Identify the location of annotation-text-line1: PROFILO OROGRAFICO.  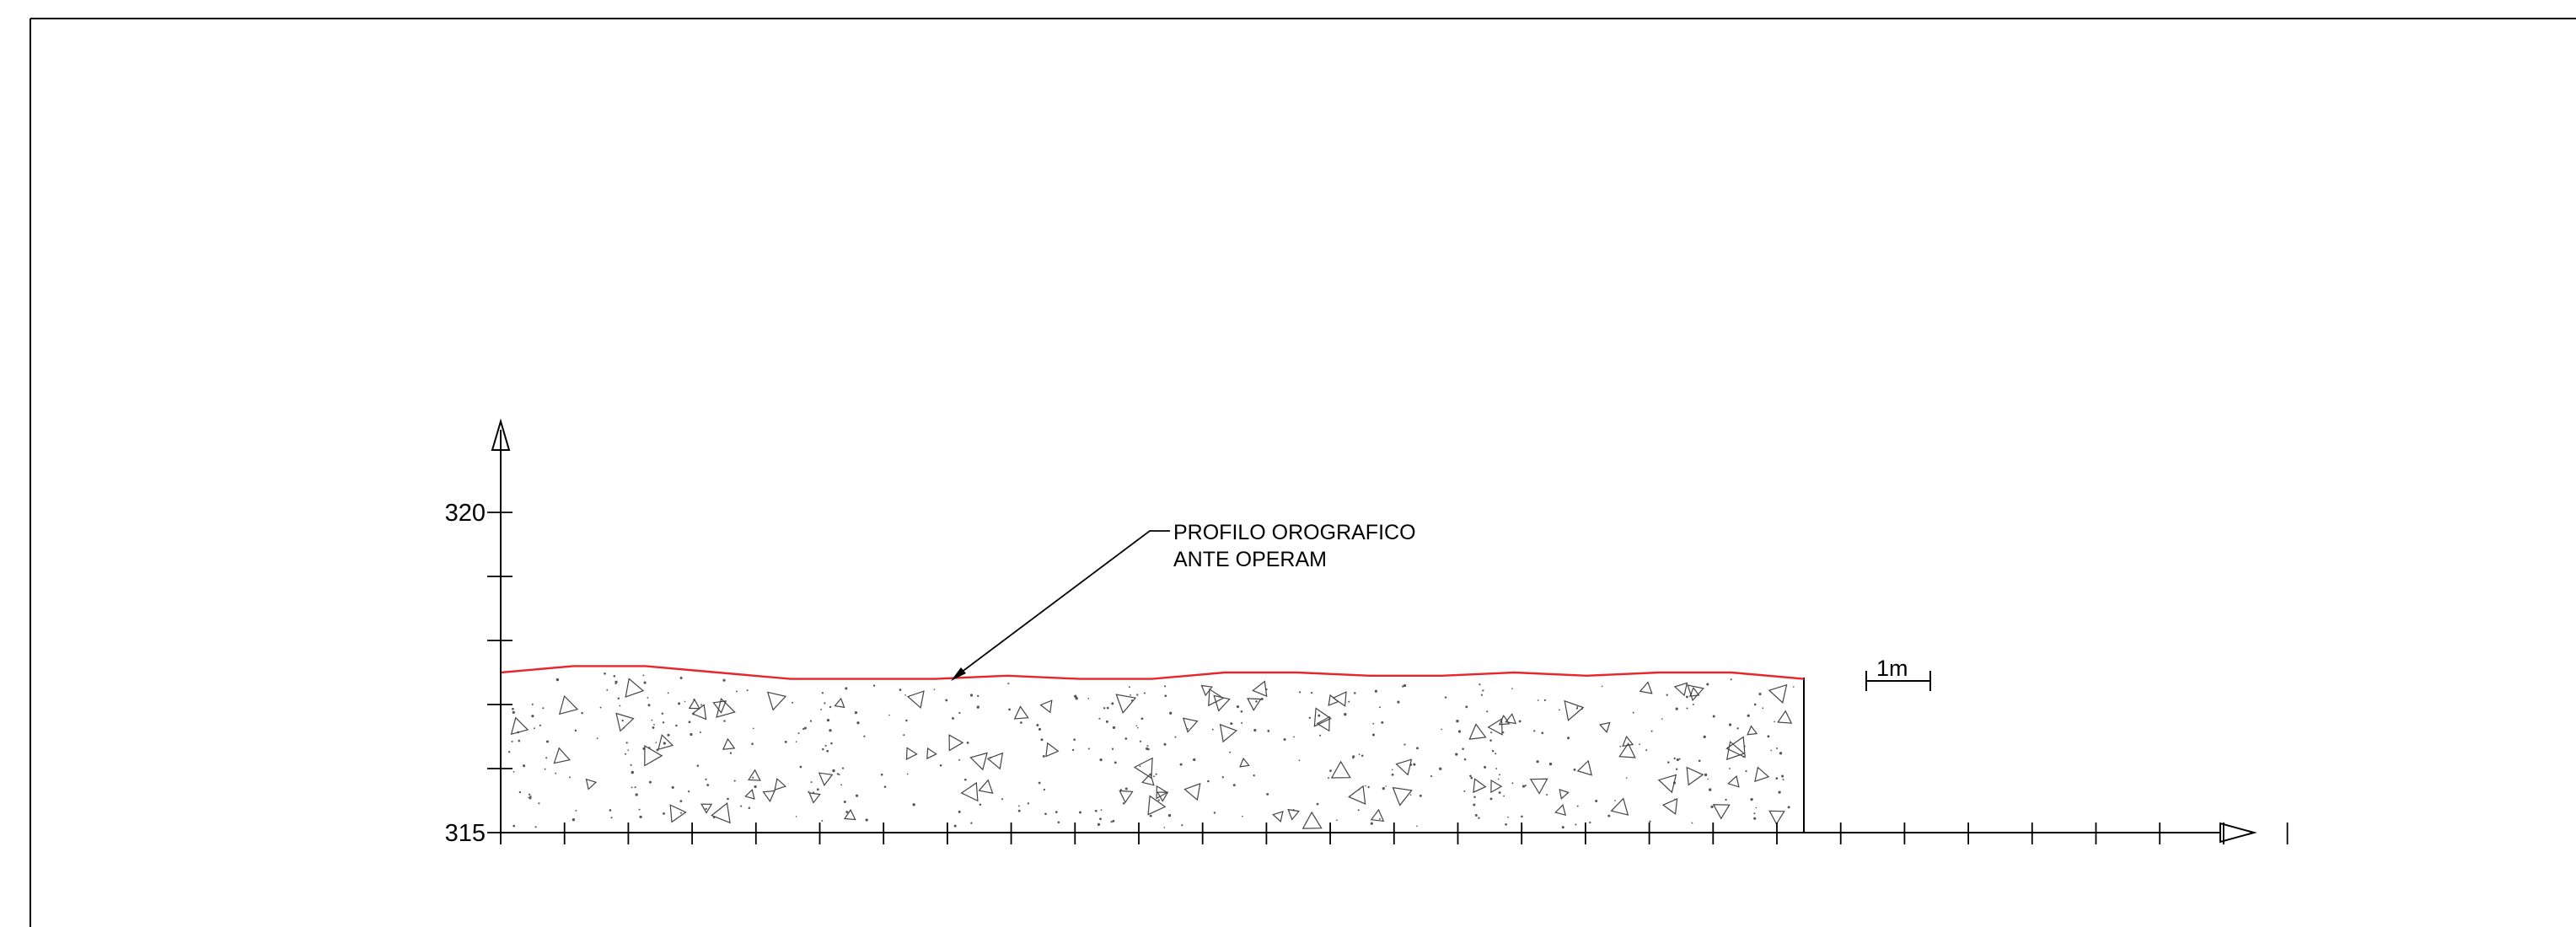
(1294, 532).